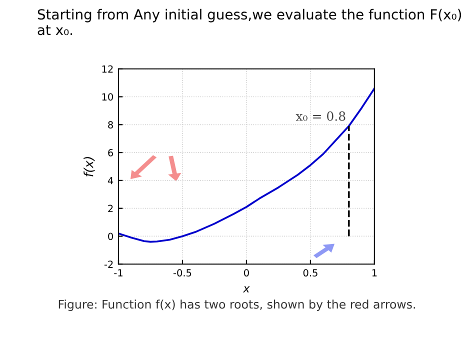  Describe the element at coordinates (107, 69) in the screenshot. I see `y-tick-label: 12` at that location.